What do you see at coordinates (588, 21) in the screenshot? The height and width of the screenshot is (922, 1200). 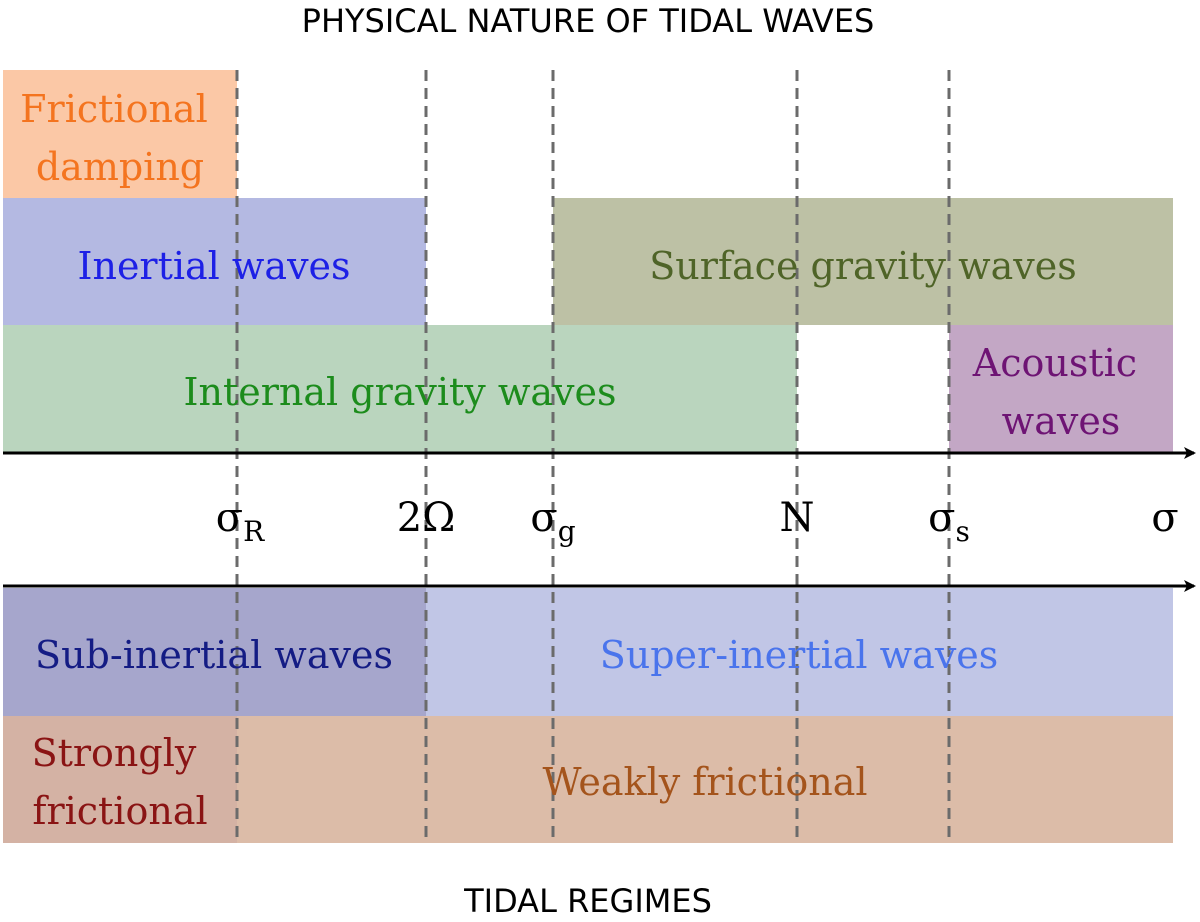 I see `diagram-title: PHYSICAL NATURE OF TIDAL WAVES` at bounding box center [588, 21].